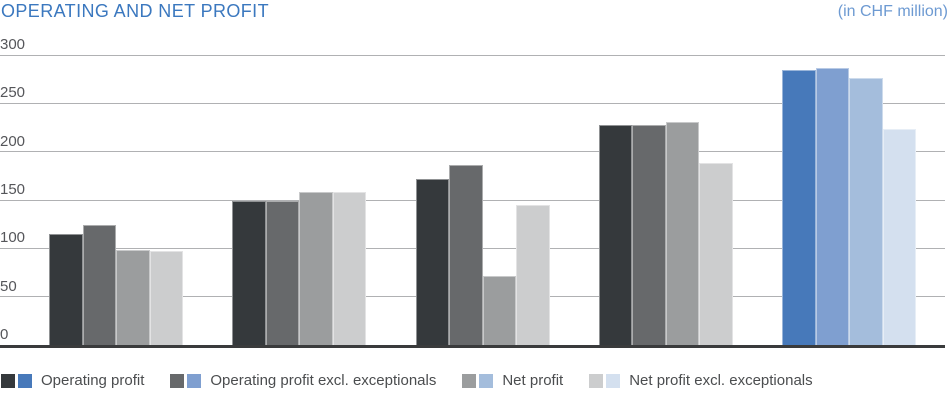 The height and width of the screenshot is (401, 950). Describe the element at coordinates (4, 334) in the screenshot. I see `y-axis-tick-label-0: 0` at that location.